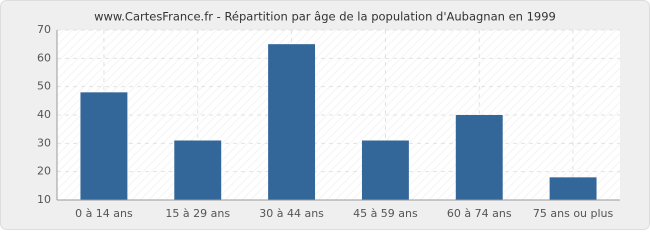  What do you see at coordinates (44, 199) in the screenshot?
I see `y-tick-label: 10` at bounding box center [44, 199].